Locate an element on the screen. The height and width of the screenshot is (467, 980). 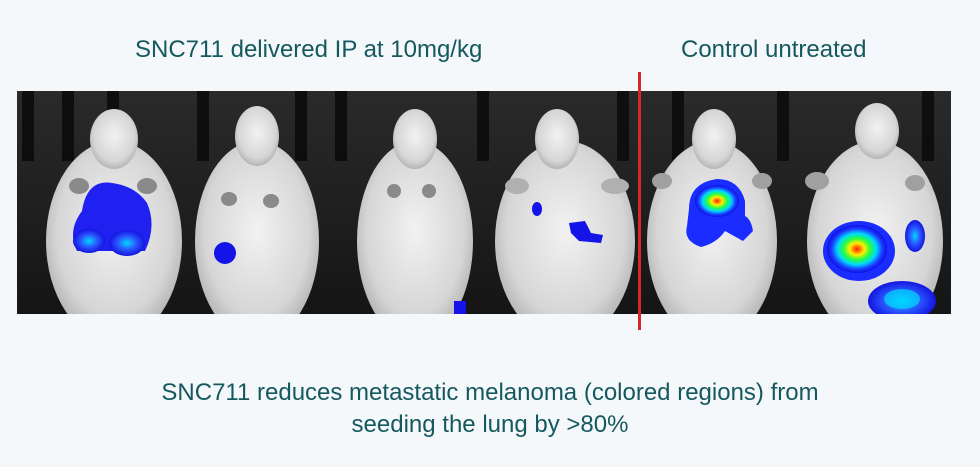
group-divider-line is located at coordinates (639, 201).